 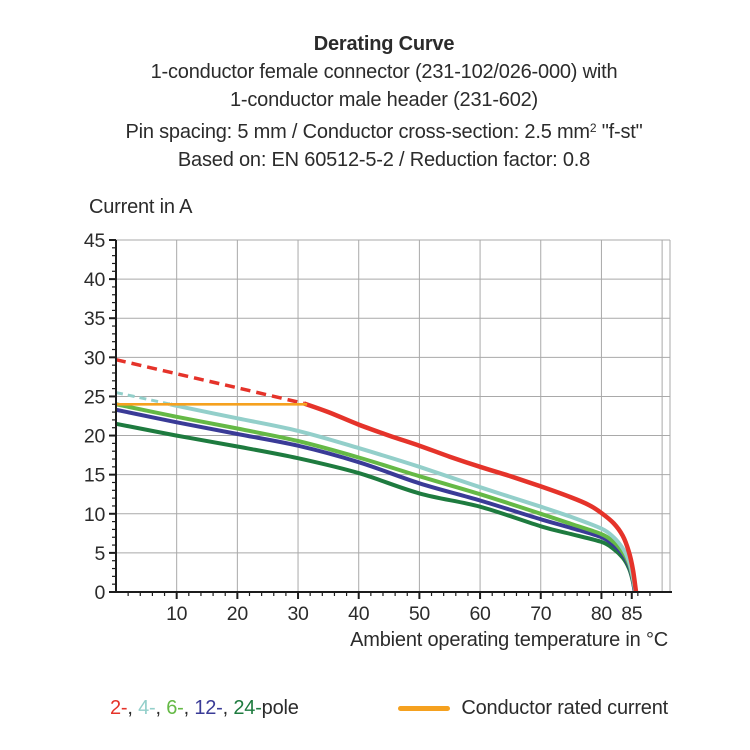 I want to click on x-axis-title: Ambient operating temperature in °C, so click(x=509, y=640).